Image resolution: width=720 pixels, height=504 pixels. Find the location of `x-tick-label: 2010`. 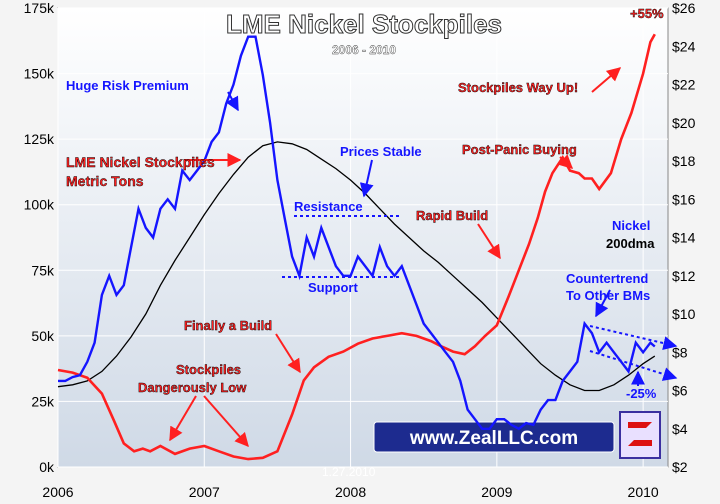

x-tick-label: 2010 is located at coordinates (643, 492).